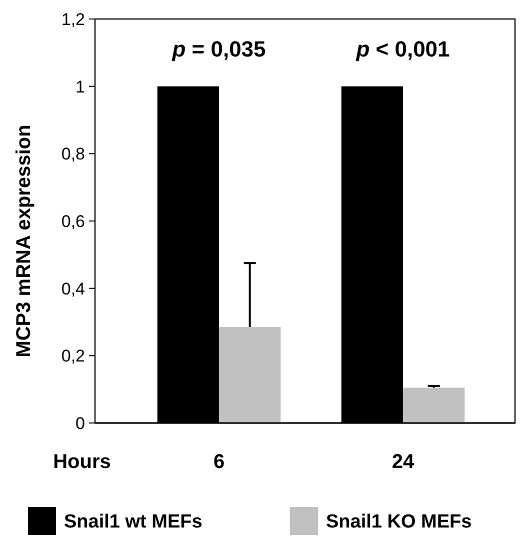  Describe the element at coordinates (219, 462) in the screenshot. I see `x-tick-label: 6` at that location.